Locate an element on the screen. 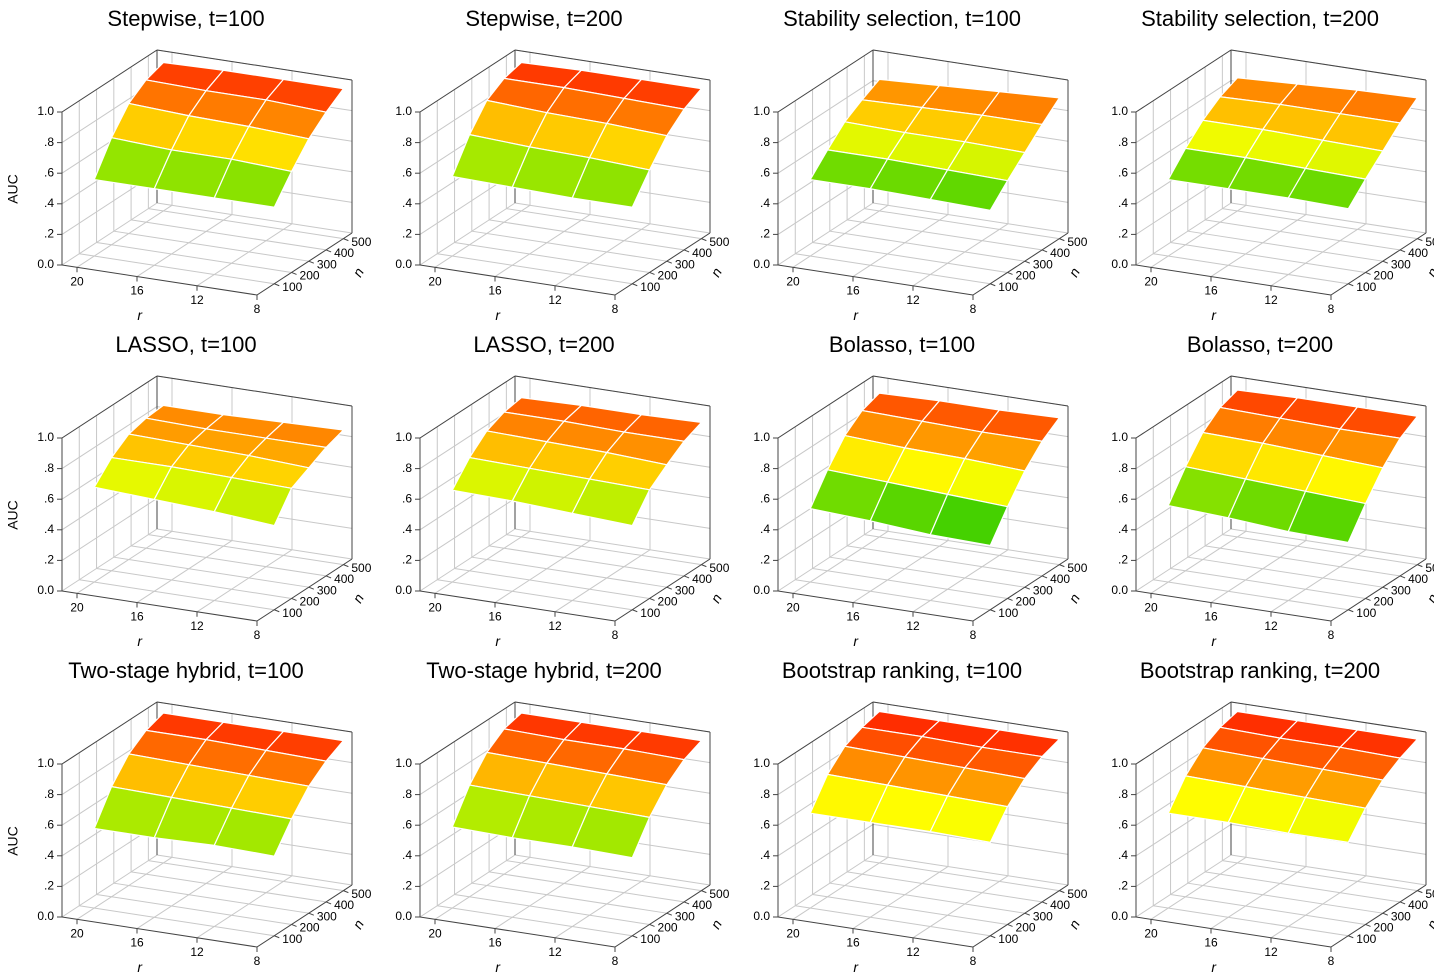 Image resolution: width=1434 pixels, height=978 pixels. chart-title: Bootstrap ranking, t=100 is located at coordinates (902, 670).